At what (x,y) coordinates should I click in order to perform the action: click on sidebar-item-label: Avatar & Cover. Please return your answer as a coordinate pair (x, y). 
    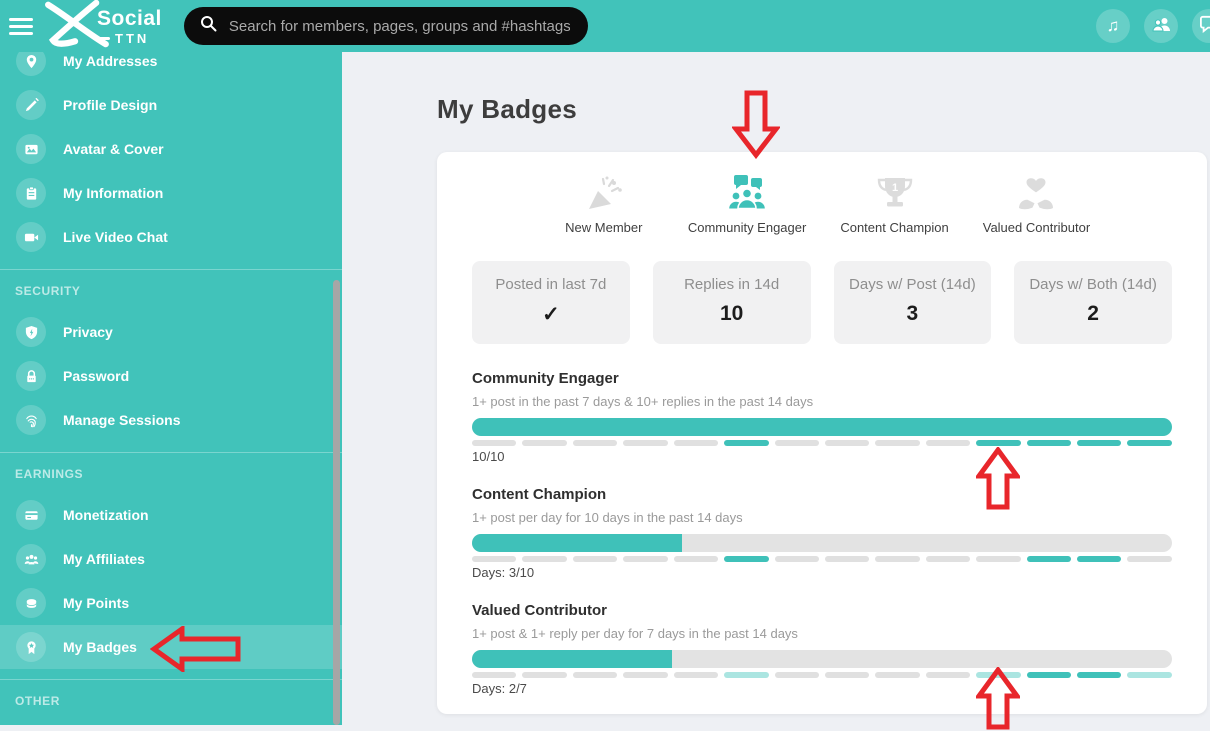
    Looking at the image, I should click on (113, 149).